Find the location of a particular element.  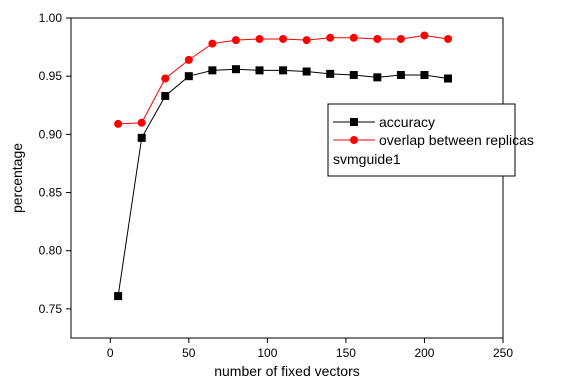

x-tick-label: 250 is located at coordinates (503, 353).